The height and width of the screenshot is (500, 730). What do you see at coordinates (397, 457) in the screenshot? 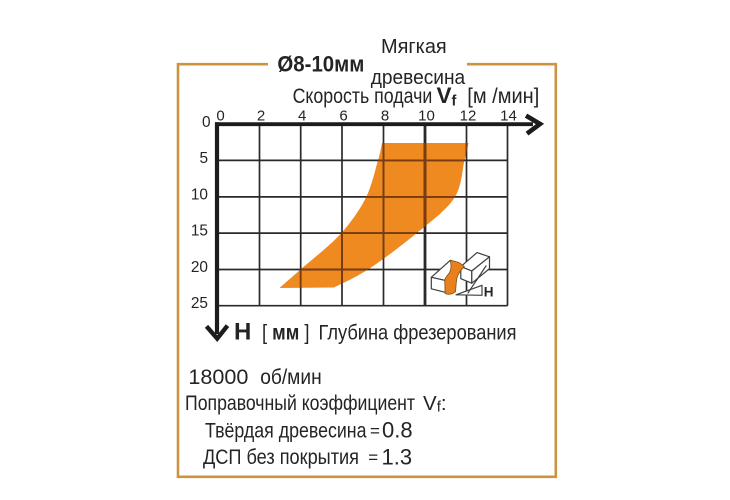
I see `svg-text: 1.3` at bounding box center [397, 457].